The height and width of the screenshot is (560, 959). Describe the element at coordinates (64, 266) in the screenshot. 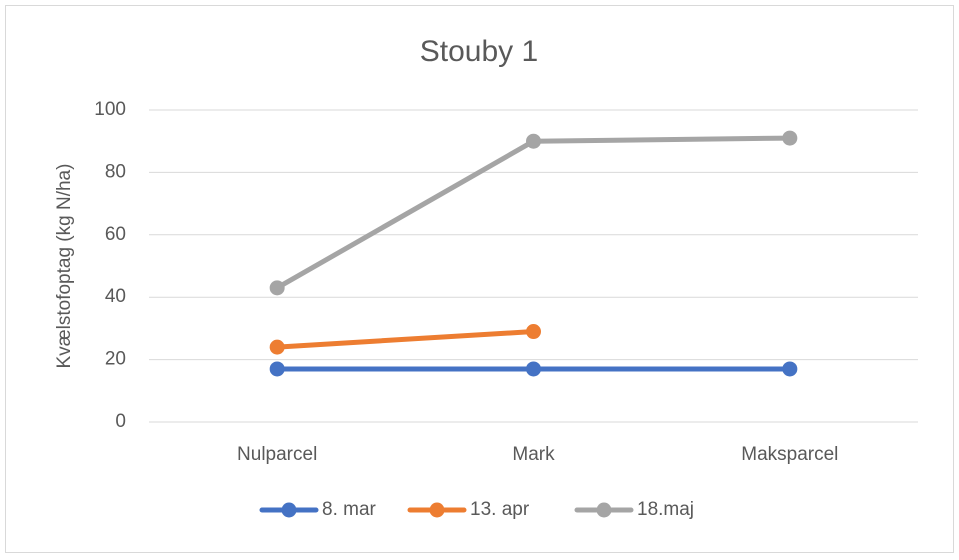

I see `y-axis-label: Kvælstofoptag (kg N/ha)` at that location.